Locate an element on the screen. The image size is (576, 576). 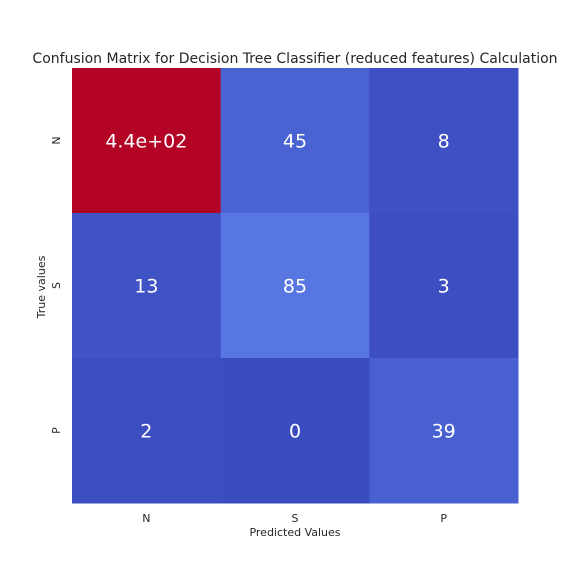
heatmap-cell-S-S is located at coordinates (295, 286).